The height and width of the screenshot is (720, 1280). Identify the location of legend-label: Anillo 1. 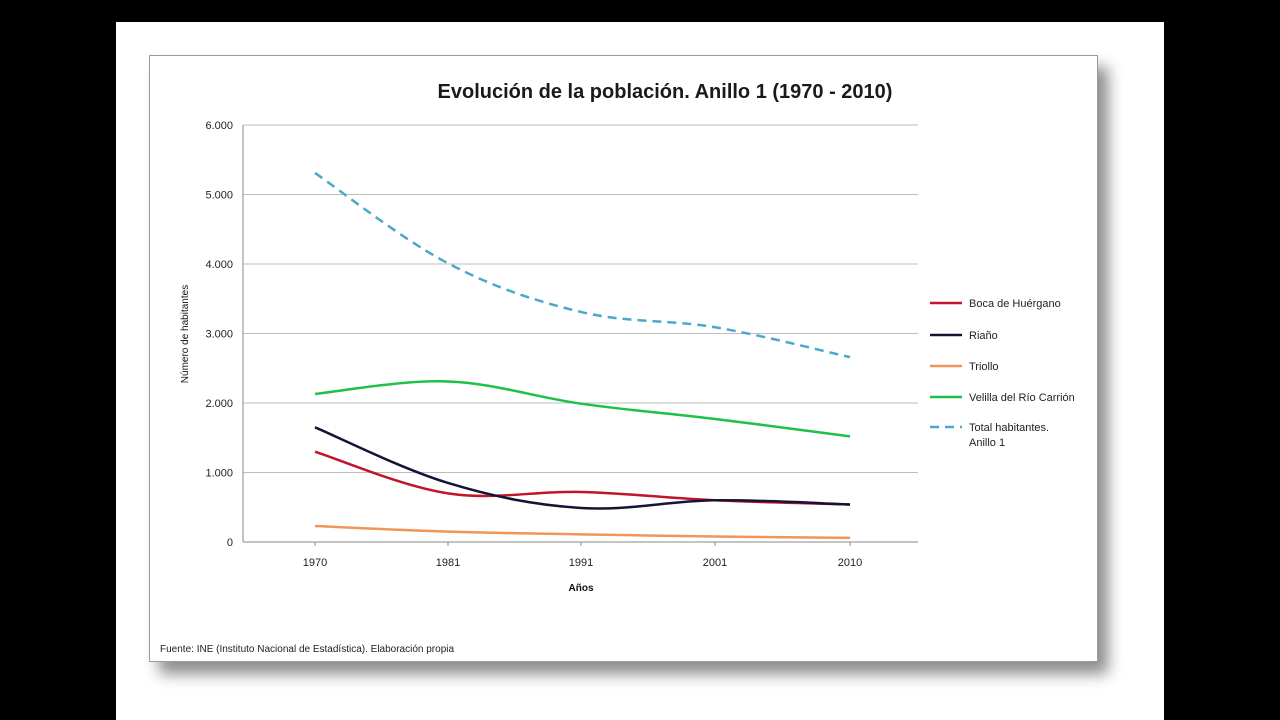
(987, 443).